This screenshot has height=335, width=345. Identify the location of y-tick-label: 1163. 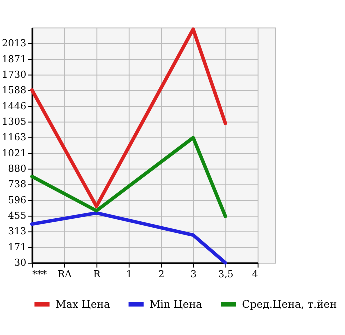
(14, 138).